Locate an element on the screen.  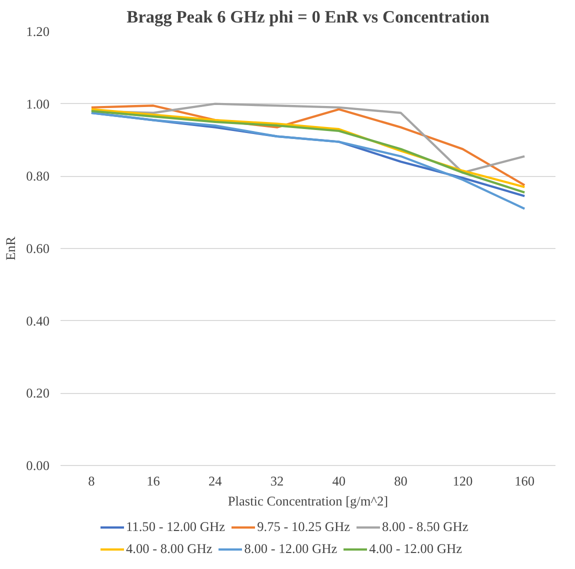
legend-label: 11.50 - 12.00 GHz is located at coordinates (176, 527).